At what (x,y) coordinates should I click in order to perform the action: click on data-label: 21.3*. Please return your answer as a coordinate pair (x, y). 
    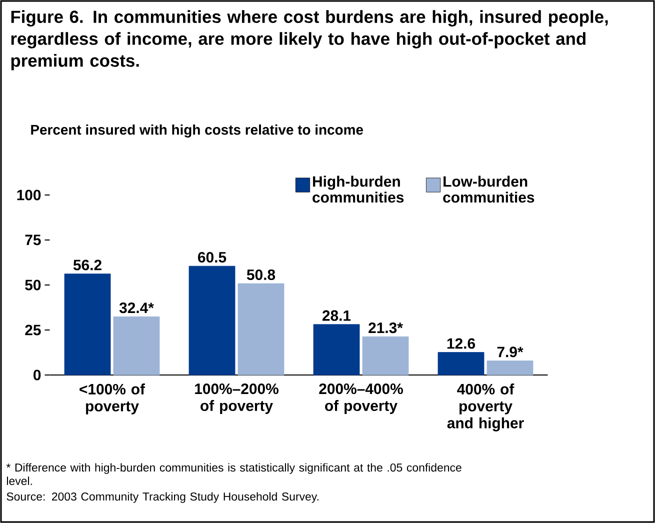
    Looking at the image, I should click on (385, 328).